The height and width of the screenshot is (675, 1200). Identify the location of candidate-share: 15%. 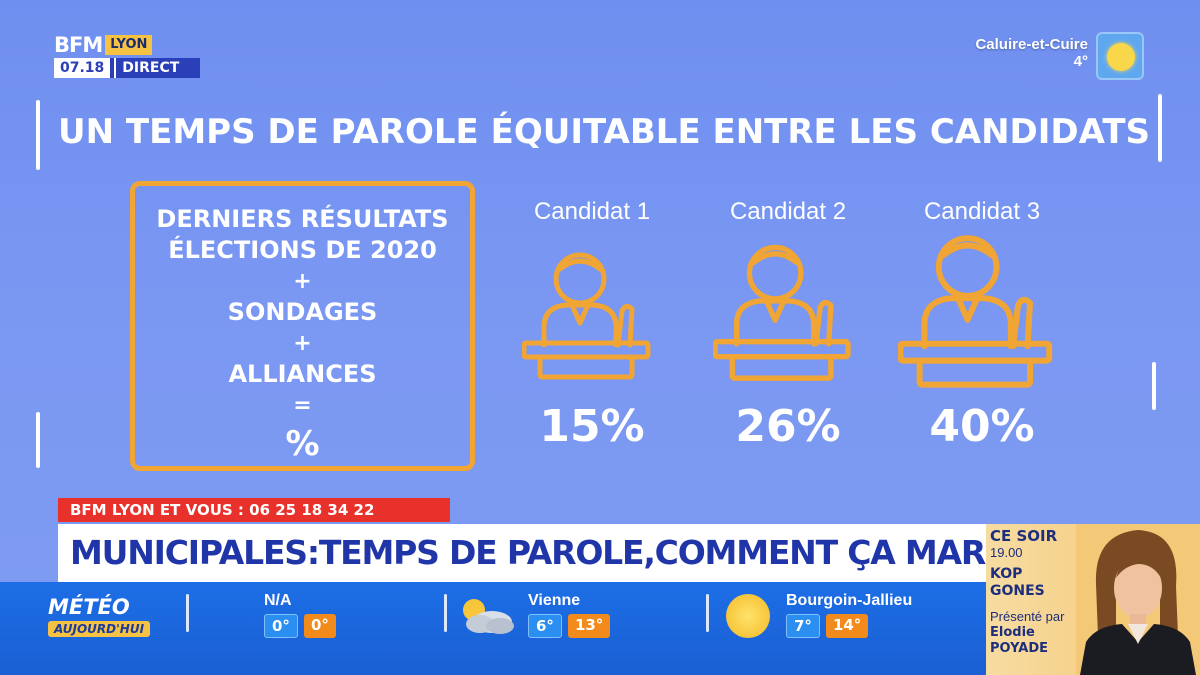
(592, 426).